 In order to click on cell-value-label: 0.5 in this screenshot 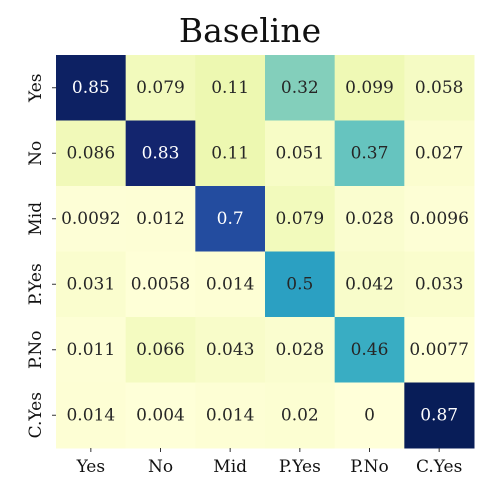, I will do `click(299, 284)`.